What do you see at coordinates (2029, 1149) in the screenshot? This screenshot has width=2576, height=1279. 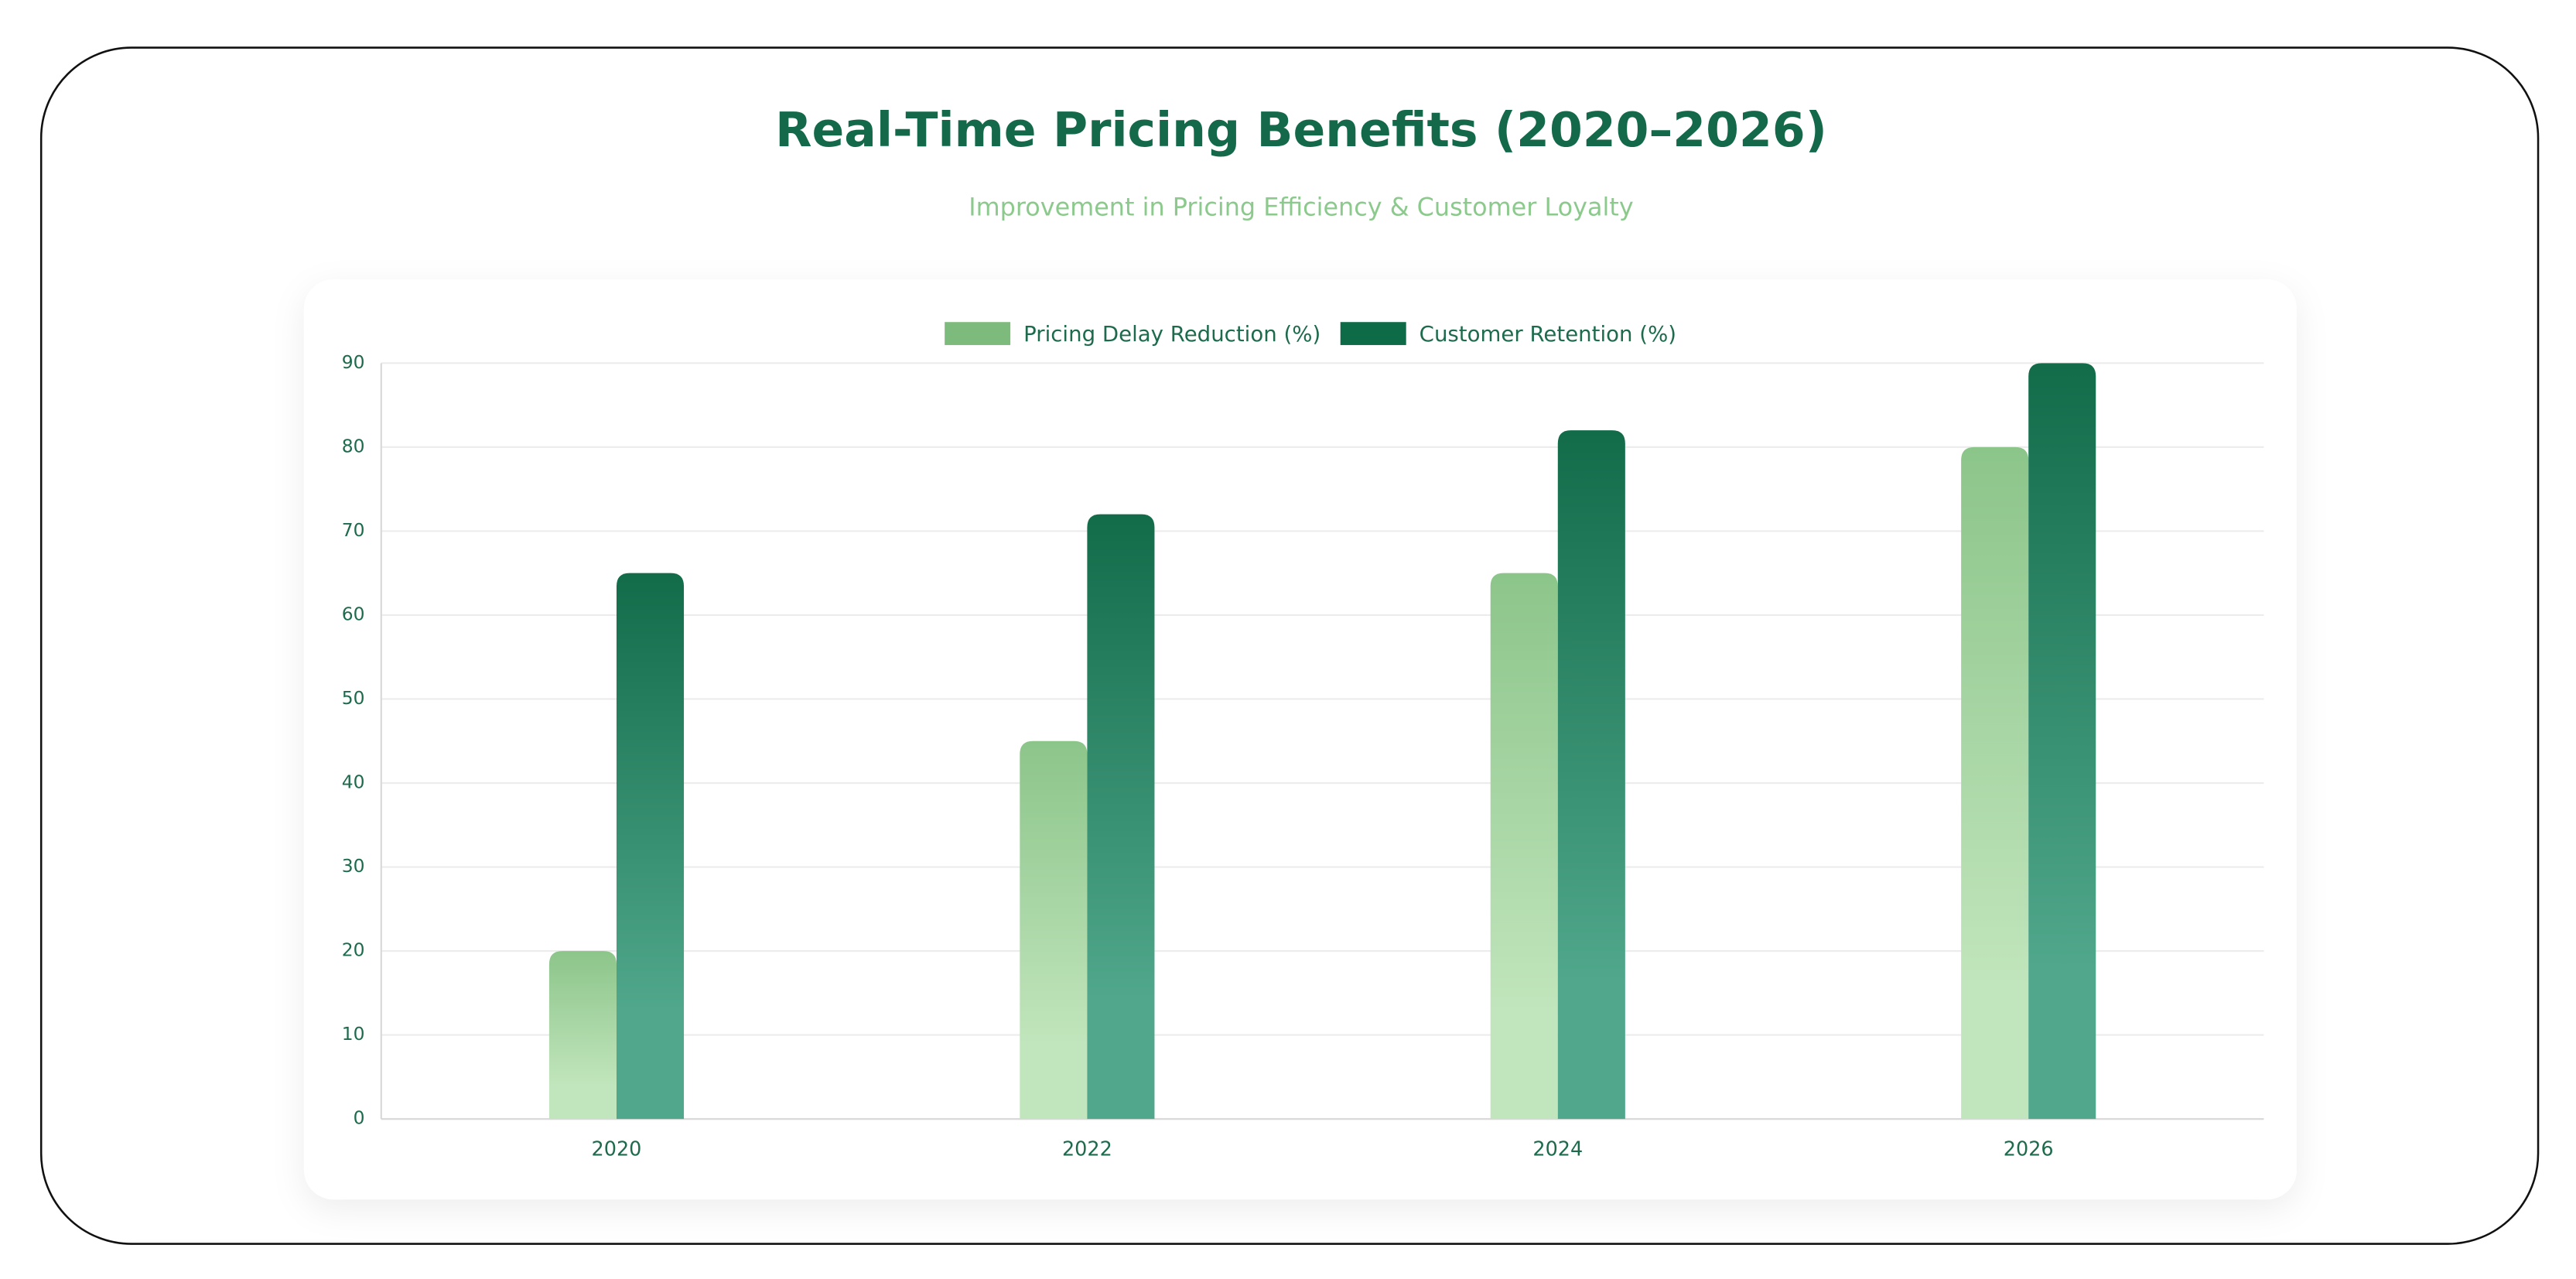 I see `x-tick-label: 2026` at bounding box center [2029, 1149].